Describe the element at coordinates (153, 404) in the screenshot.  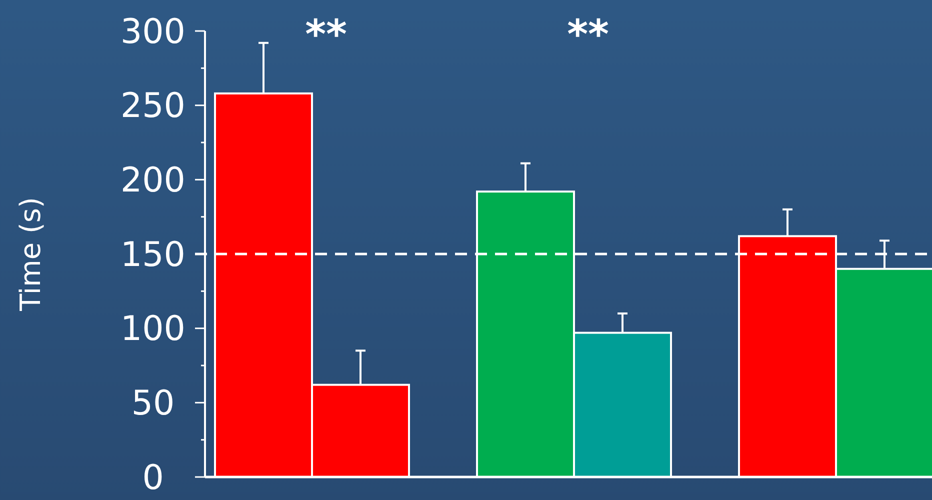
I see `y-tick-label: 50` at that location.